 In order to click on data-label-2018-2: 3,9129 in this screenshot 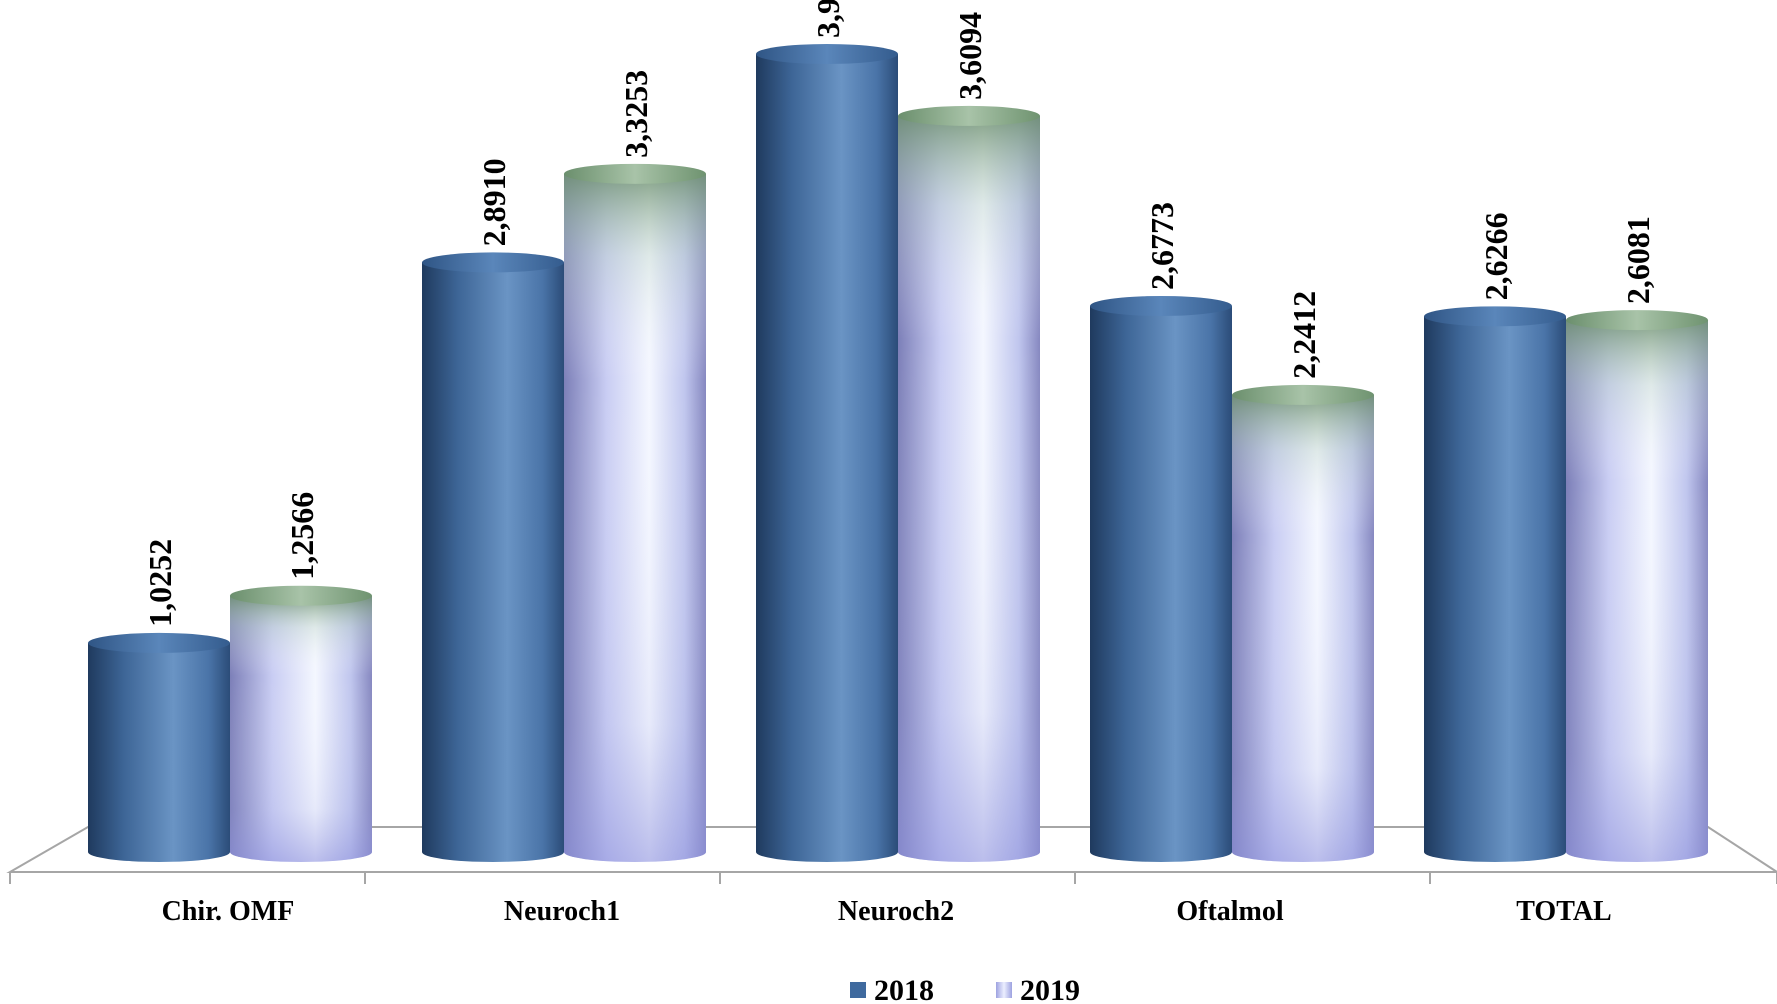, I will do `click(828, 19)`.